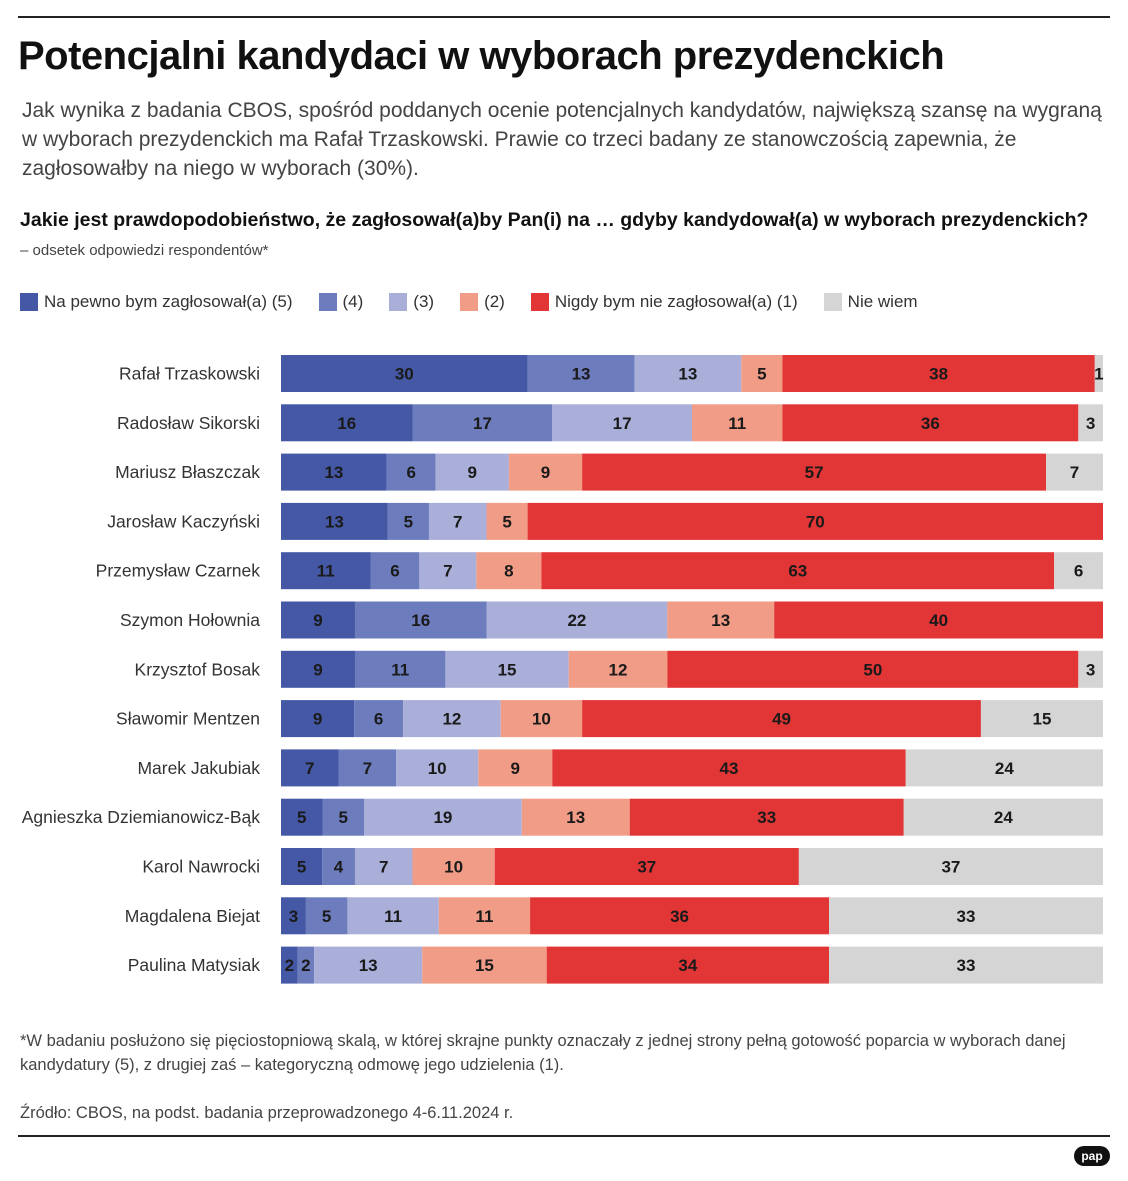 The height and width of the screenshot is (1181, 1128). Describe the element at coordinates (618, 669) in the screenshot. I see `data-label: 12` at that location.